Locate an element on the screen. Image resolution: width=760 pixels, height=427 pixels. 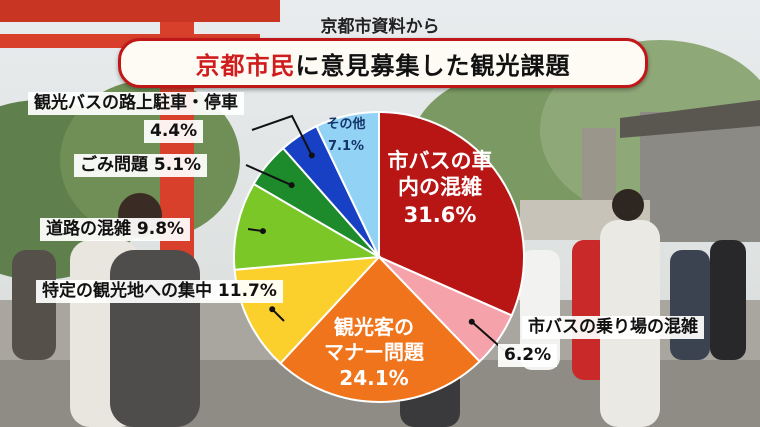
chart-title: 京都市民 に意見募集した観光課題 is located at coordinates (383, 63).